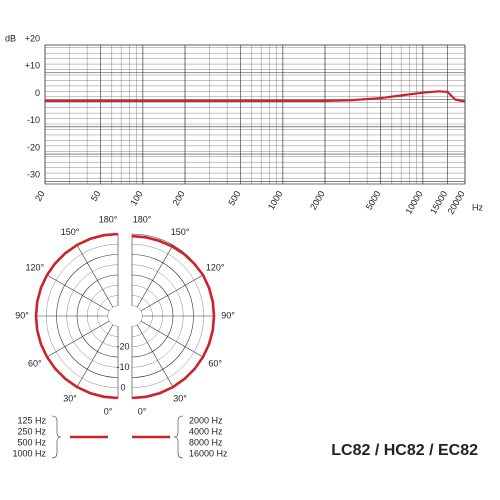 The height and width of the screenshot is (500, 500). What do you see at coordinates (136, 198) in the screenshot?
I see `x-tick-label: 100` at bounding box center [136, 198].